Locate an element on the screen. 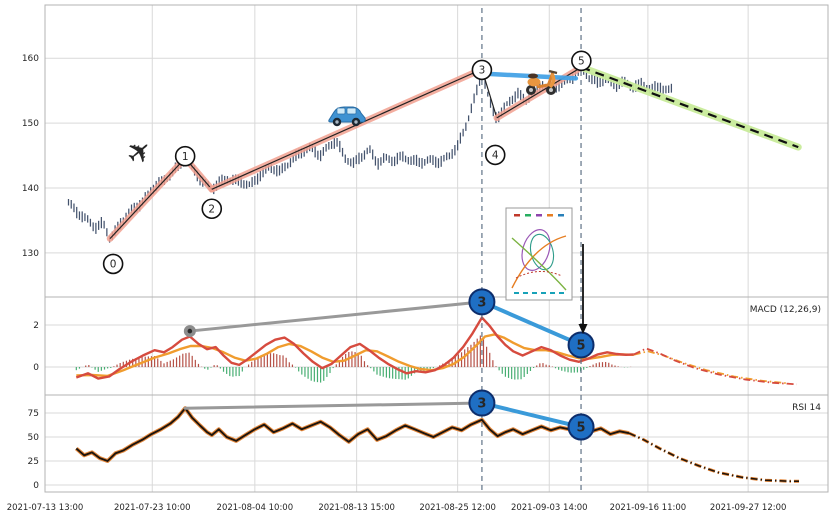 The width and height of the screenshot is (833, 520). airplane-icon: ✈ is located at coordinates (140, 152).